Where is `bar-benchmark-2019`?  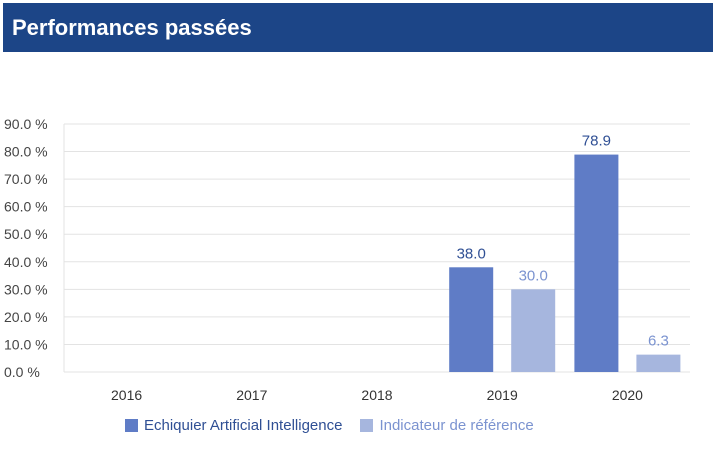 bar-benchmark-2019 is located at coordinates (533, 330).